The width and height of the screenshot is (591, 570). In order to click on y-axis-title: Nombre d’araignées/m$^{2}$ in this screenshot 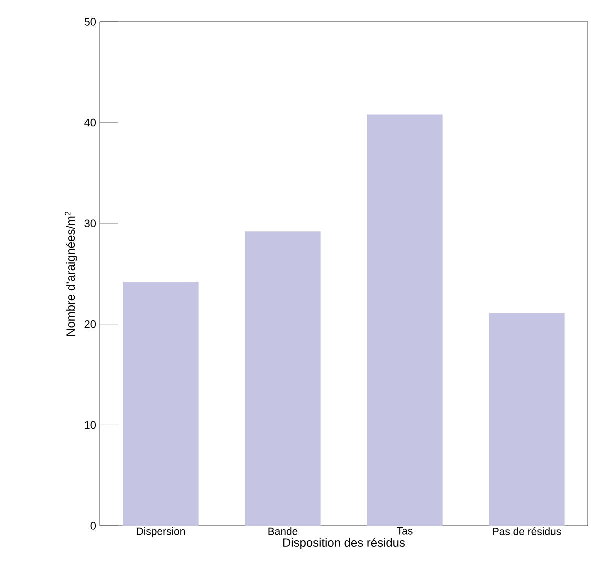, I will do `click(71, 274)`.